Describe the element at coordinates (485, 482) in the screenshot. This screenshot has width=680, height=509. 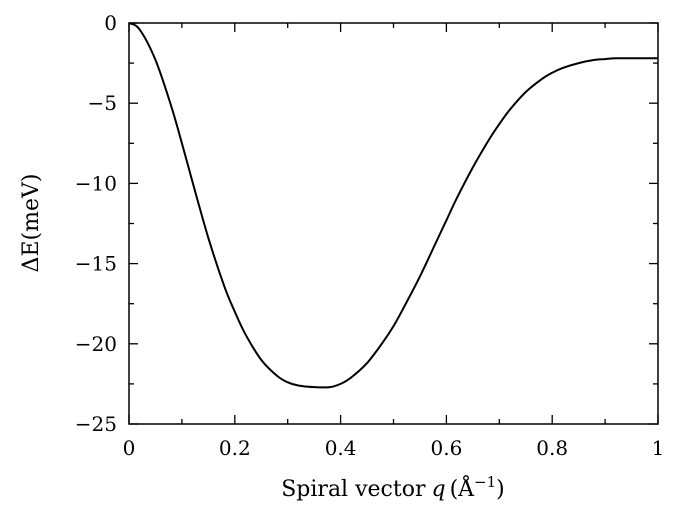
I see `x-axis-label-unit-exp: −1` at that location.